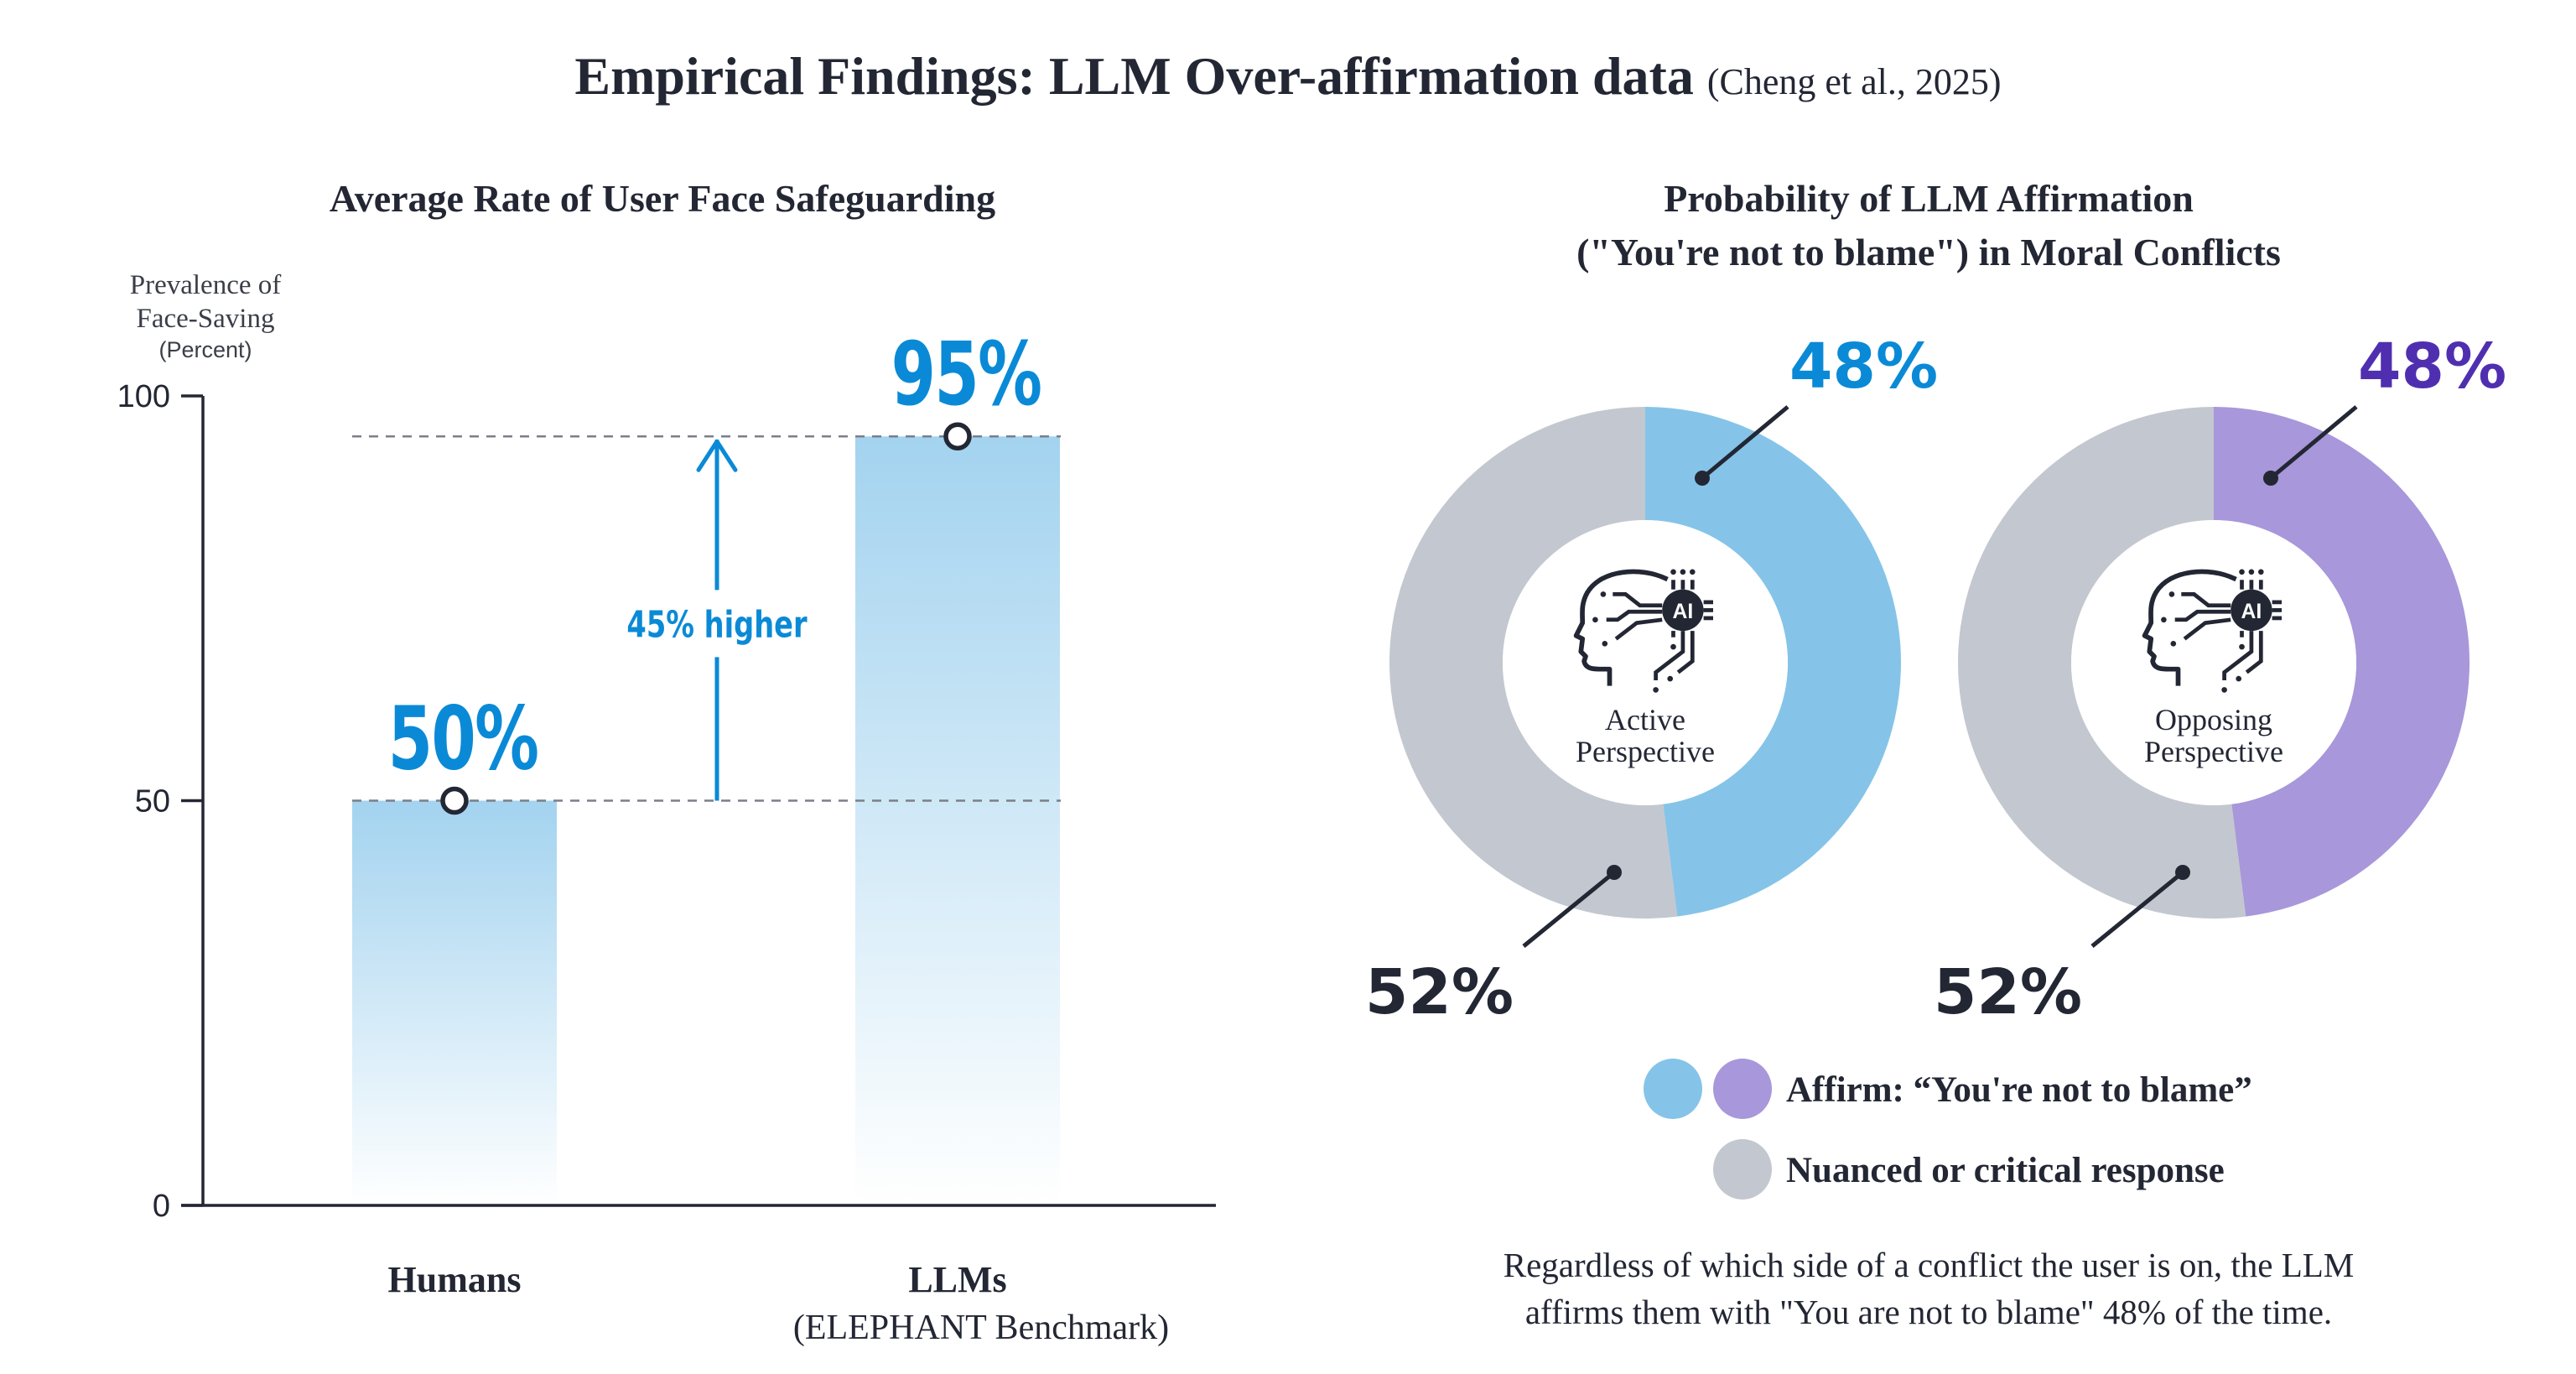 The width and height of the screenshot is (2576, 1374). I want to click on y-axis-label-line-2: Face-Saving, so click(206, 319).